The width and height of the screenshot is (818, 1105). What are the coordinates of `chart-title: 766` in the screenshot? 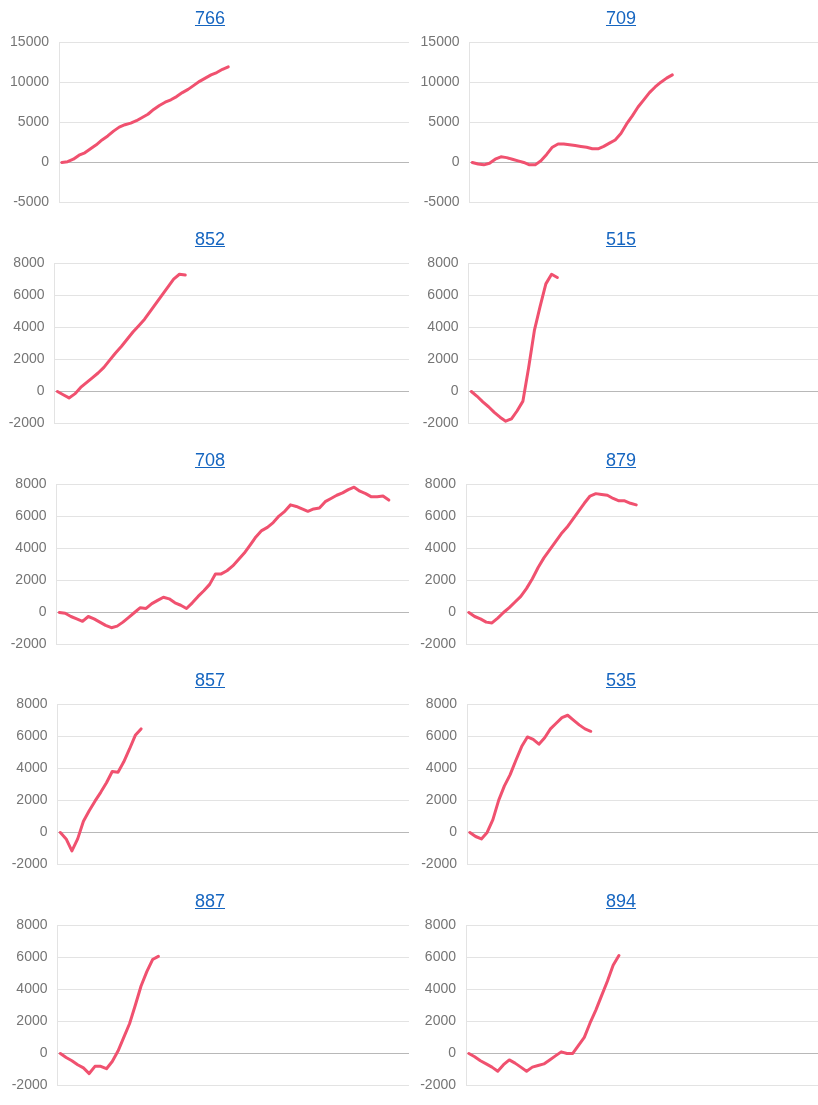 It's located at (210, 18).